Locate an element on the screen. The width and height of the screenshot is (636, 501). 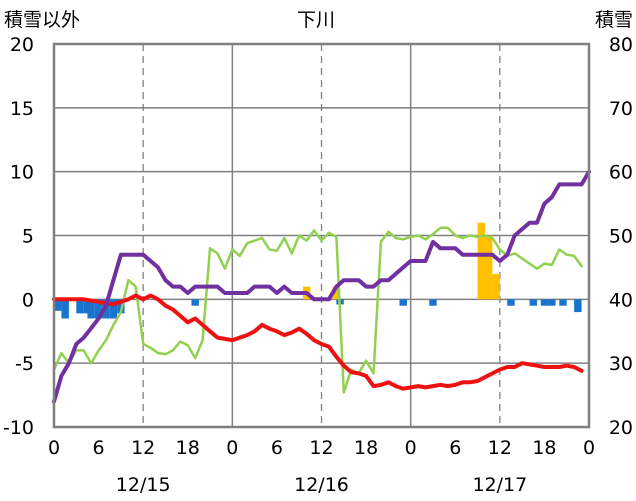
left-tick-label: 10 is located at coordinates (22, 173).